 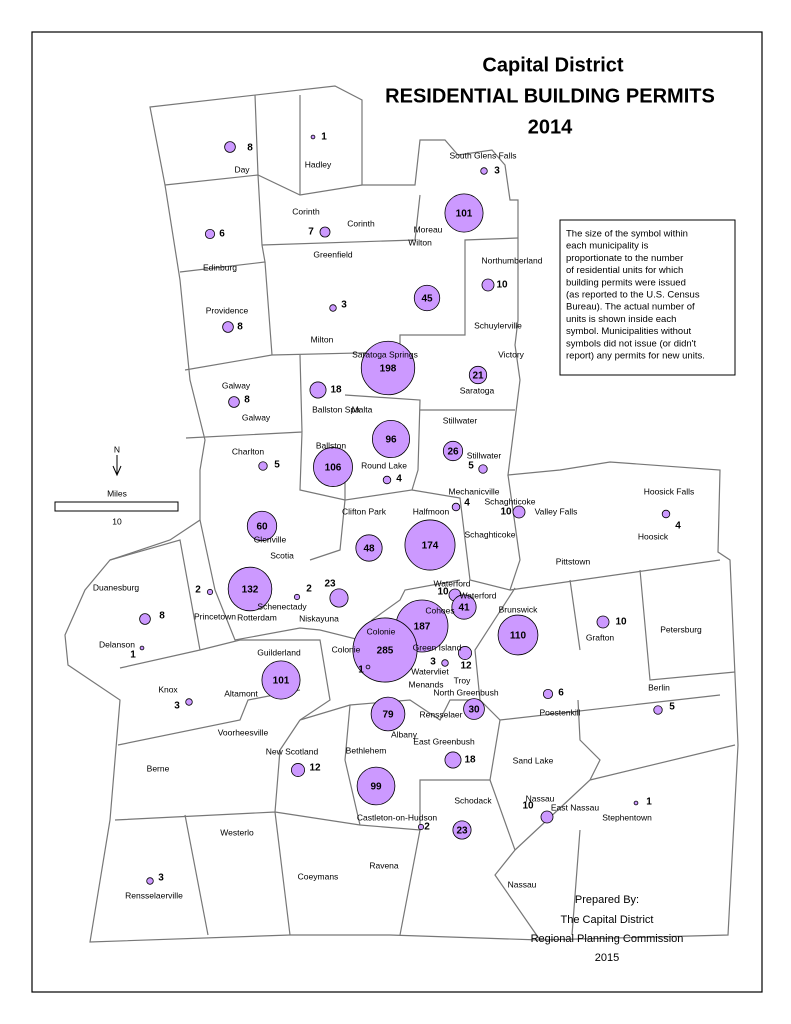 I want to click on place-name: Altamont, so click(x=241, y=693).